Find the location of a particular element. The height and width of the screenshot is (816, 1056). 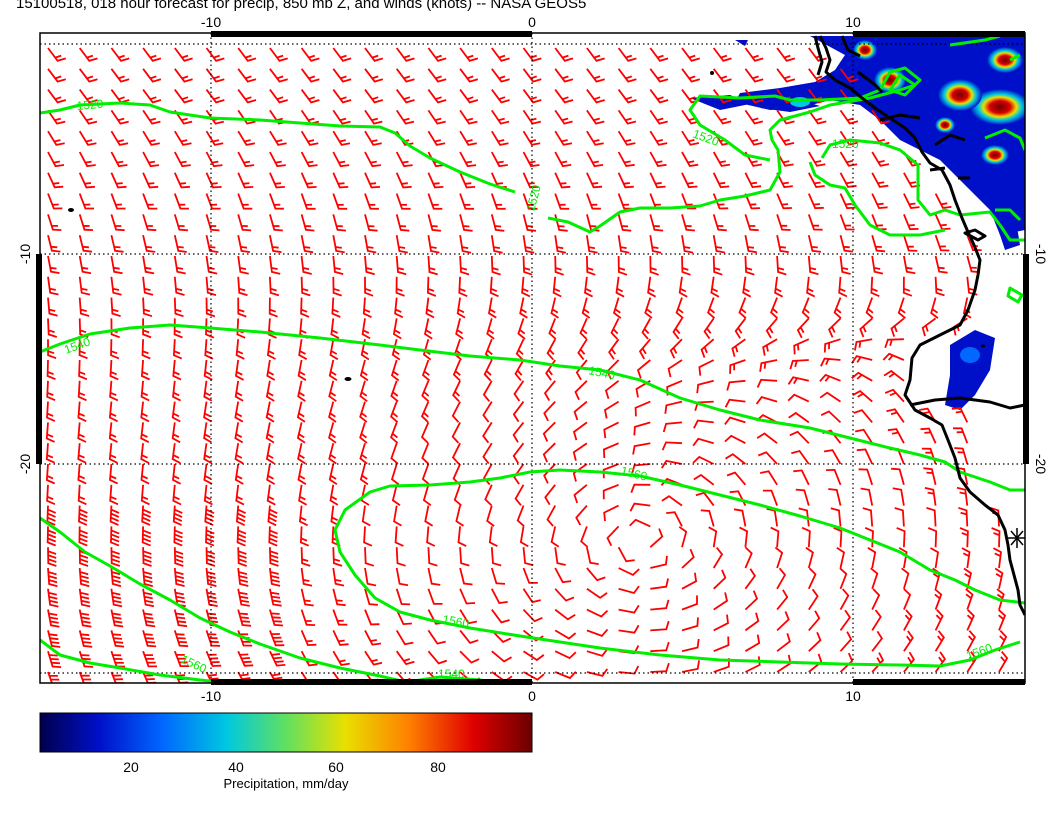

contour-small-ring is located at coordinates (1015, 295).